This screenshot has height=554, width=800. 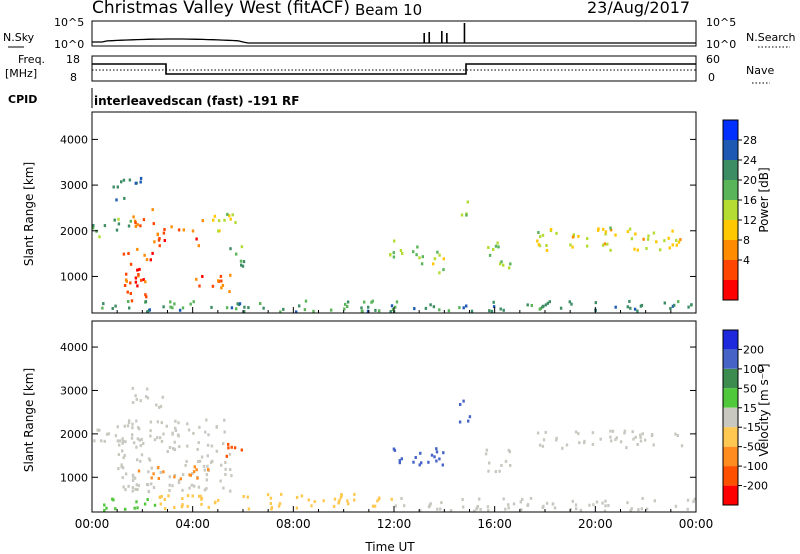 I want to click on colorbar-tick-label: -15, so click(x=752, y=427).